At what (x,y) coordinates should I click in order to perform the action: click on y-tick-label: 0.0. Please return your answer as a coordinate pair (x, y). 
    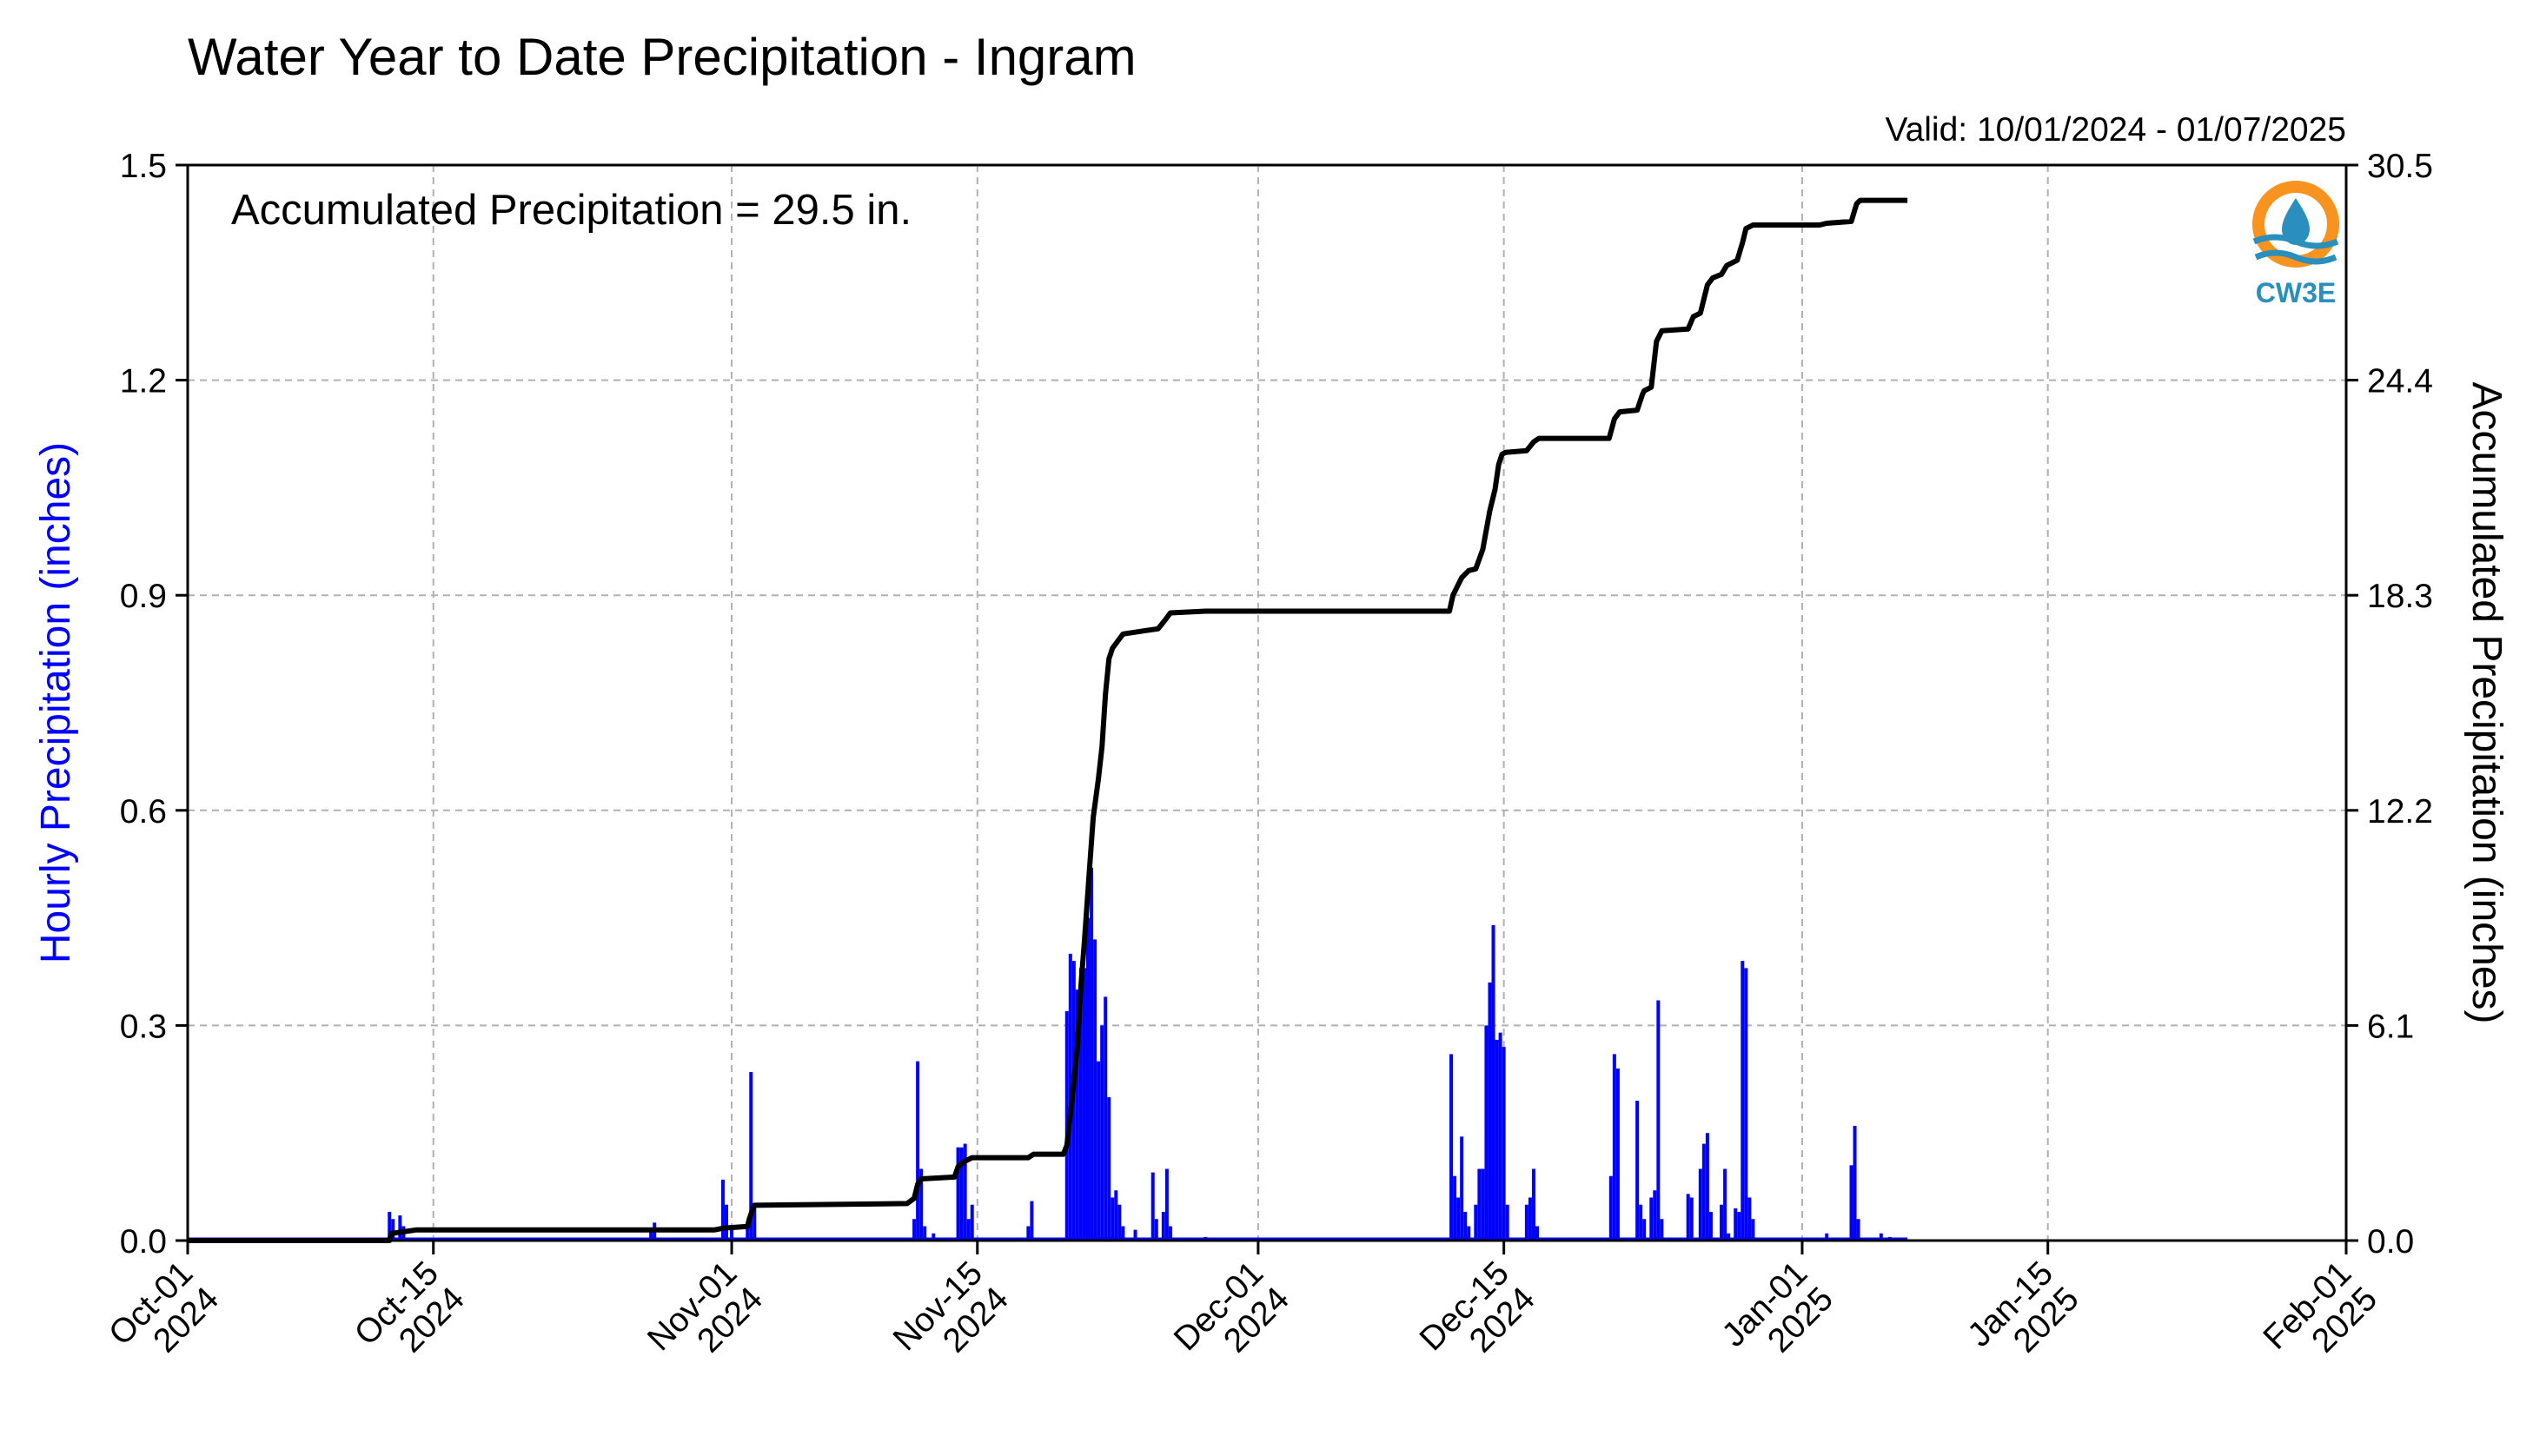
    Looking at the image, I should click on (143, 1242).